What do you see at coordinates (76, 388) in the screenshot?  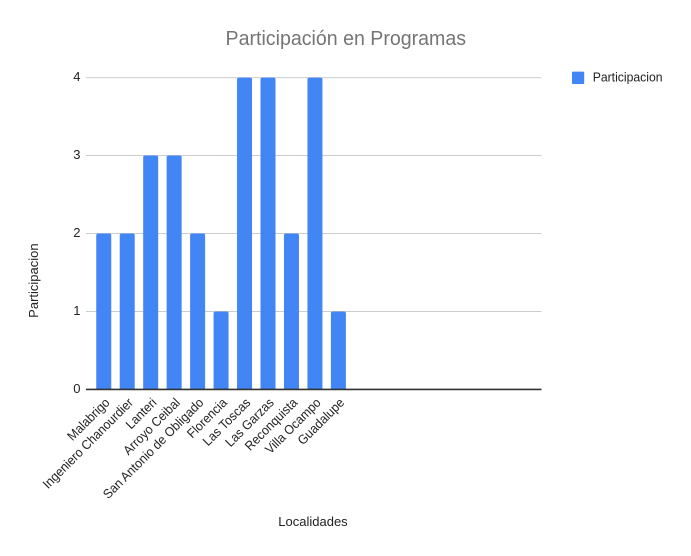 I see `svg-text: 0` at bounding box center [76, 388].